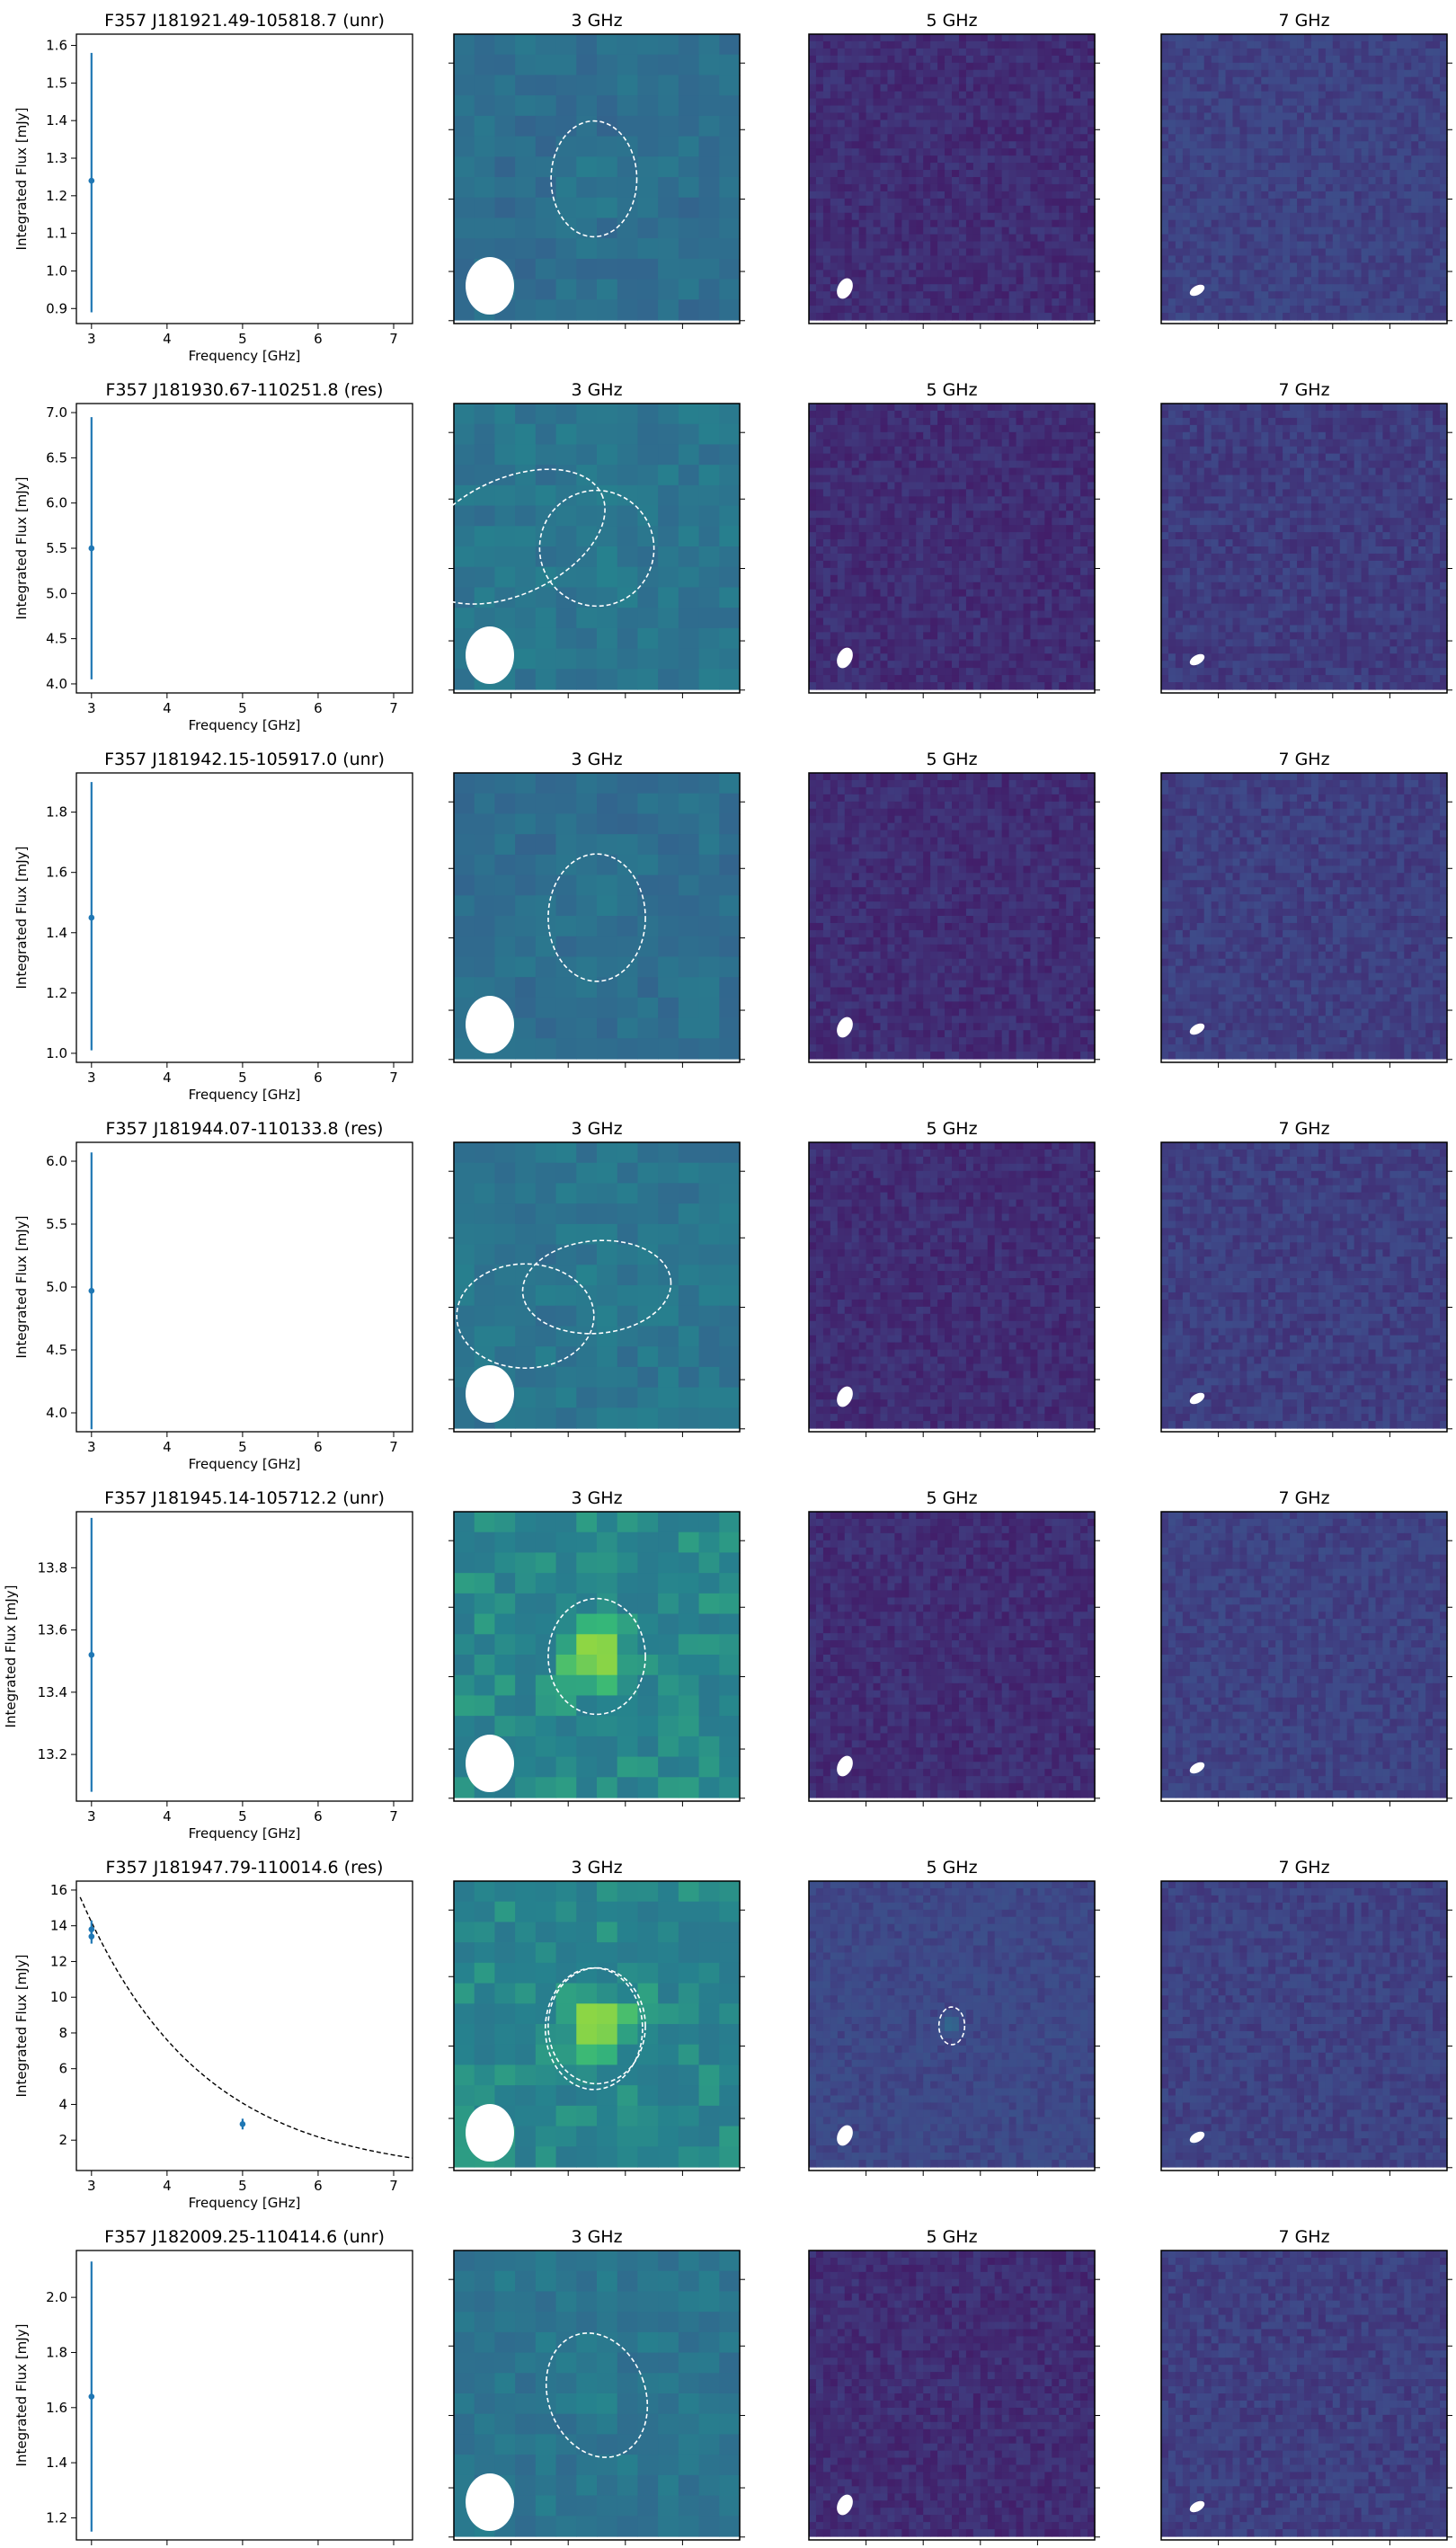 Image resolution: width=1456 pixels, height=2548 pixels. I want to click on image-panel-3ghz: 3 GHz, so click(581, 539).